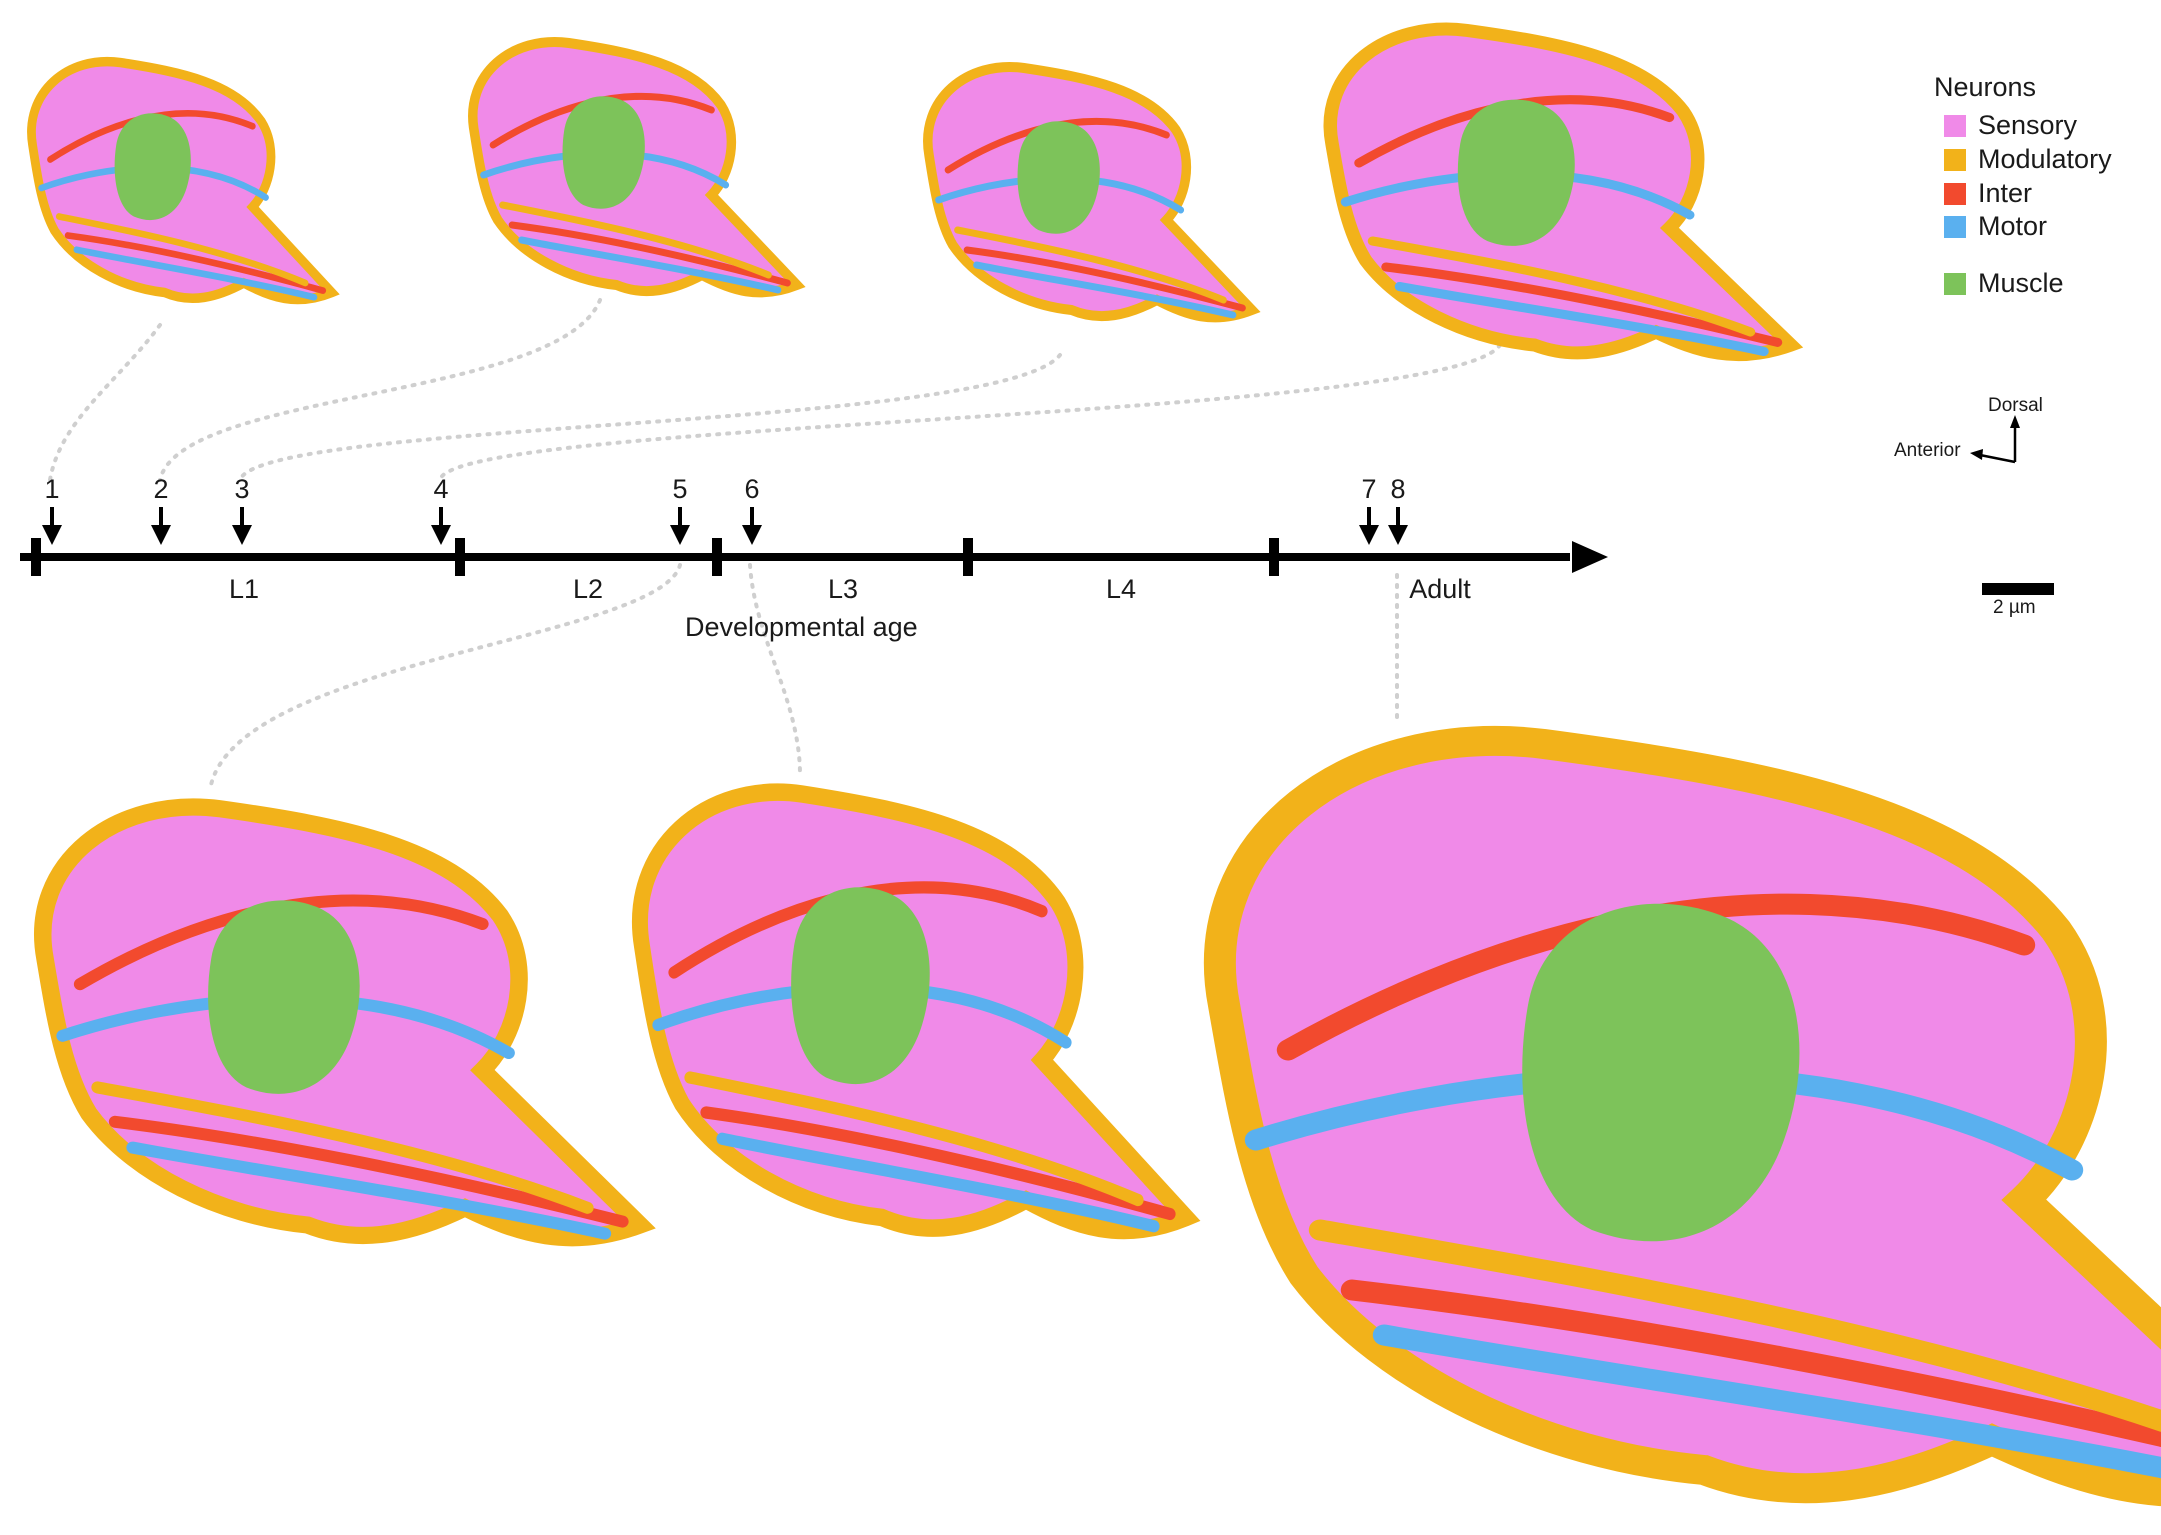  Describe the element at coordinates (801, 627) in the screenshot. I see `axis-title: Developmental age` at that location.